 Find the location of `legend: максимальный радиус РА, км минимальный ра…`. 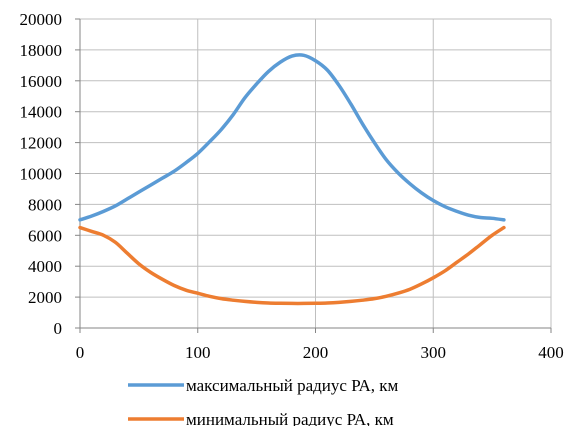

legend: максимальный радиус РА, км минимальный ра… is located at coordinates (263, 401).